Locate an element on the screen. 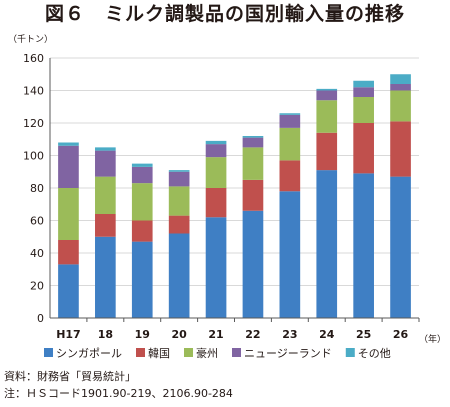 The image size is (450, 407). source-text: 資料：財務省「貿易統計」 is located at coordinates (70, 376).